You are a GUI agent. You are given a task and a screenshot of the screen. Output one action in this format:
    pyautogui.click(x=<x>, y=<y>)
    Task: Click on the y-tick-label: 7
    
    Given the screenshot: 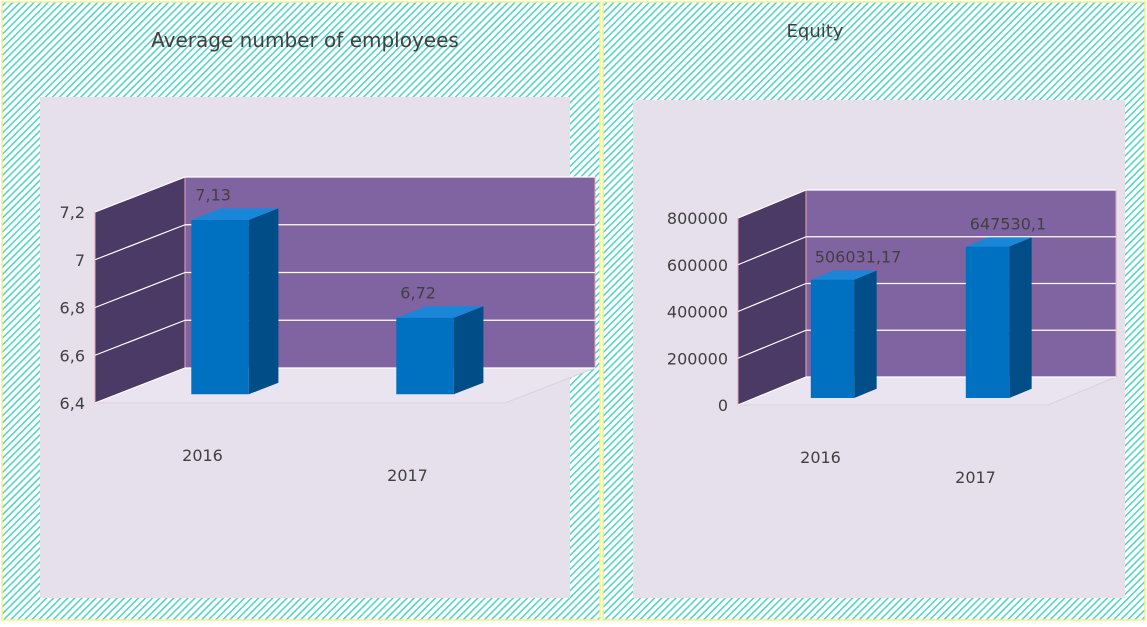 What is the action you would take?
    pyautogui.click(x=80, y=260)
    